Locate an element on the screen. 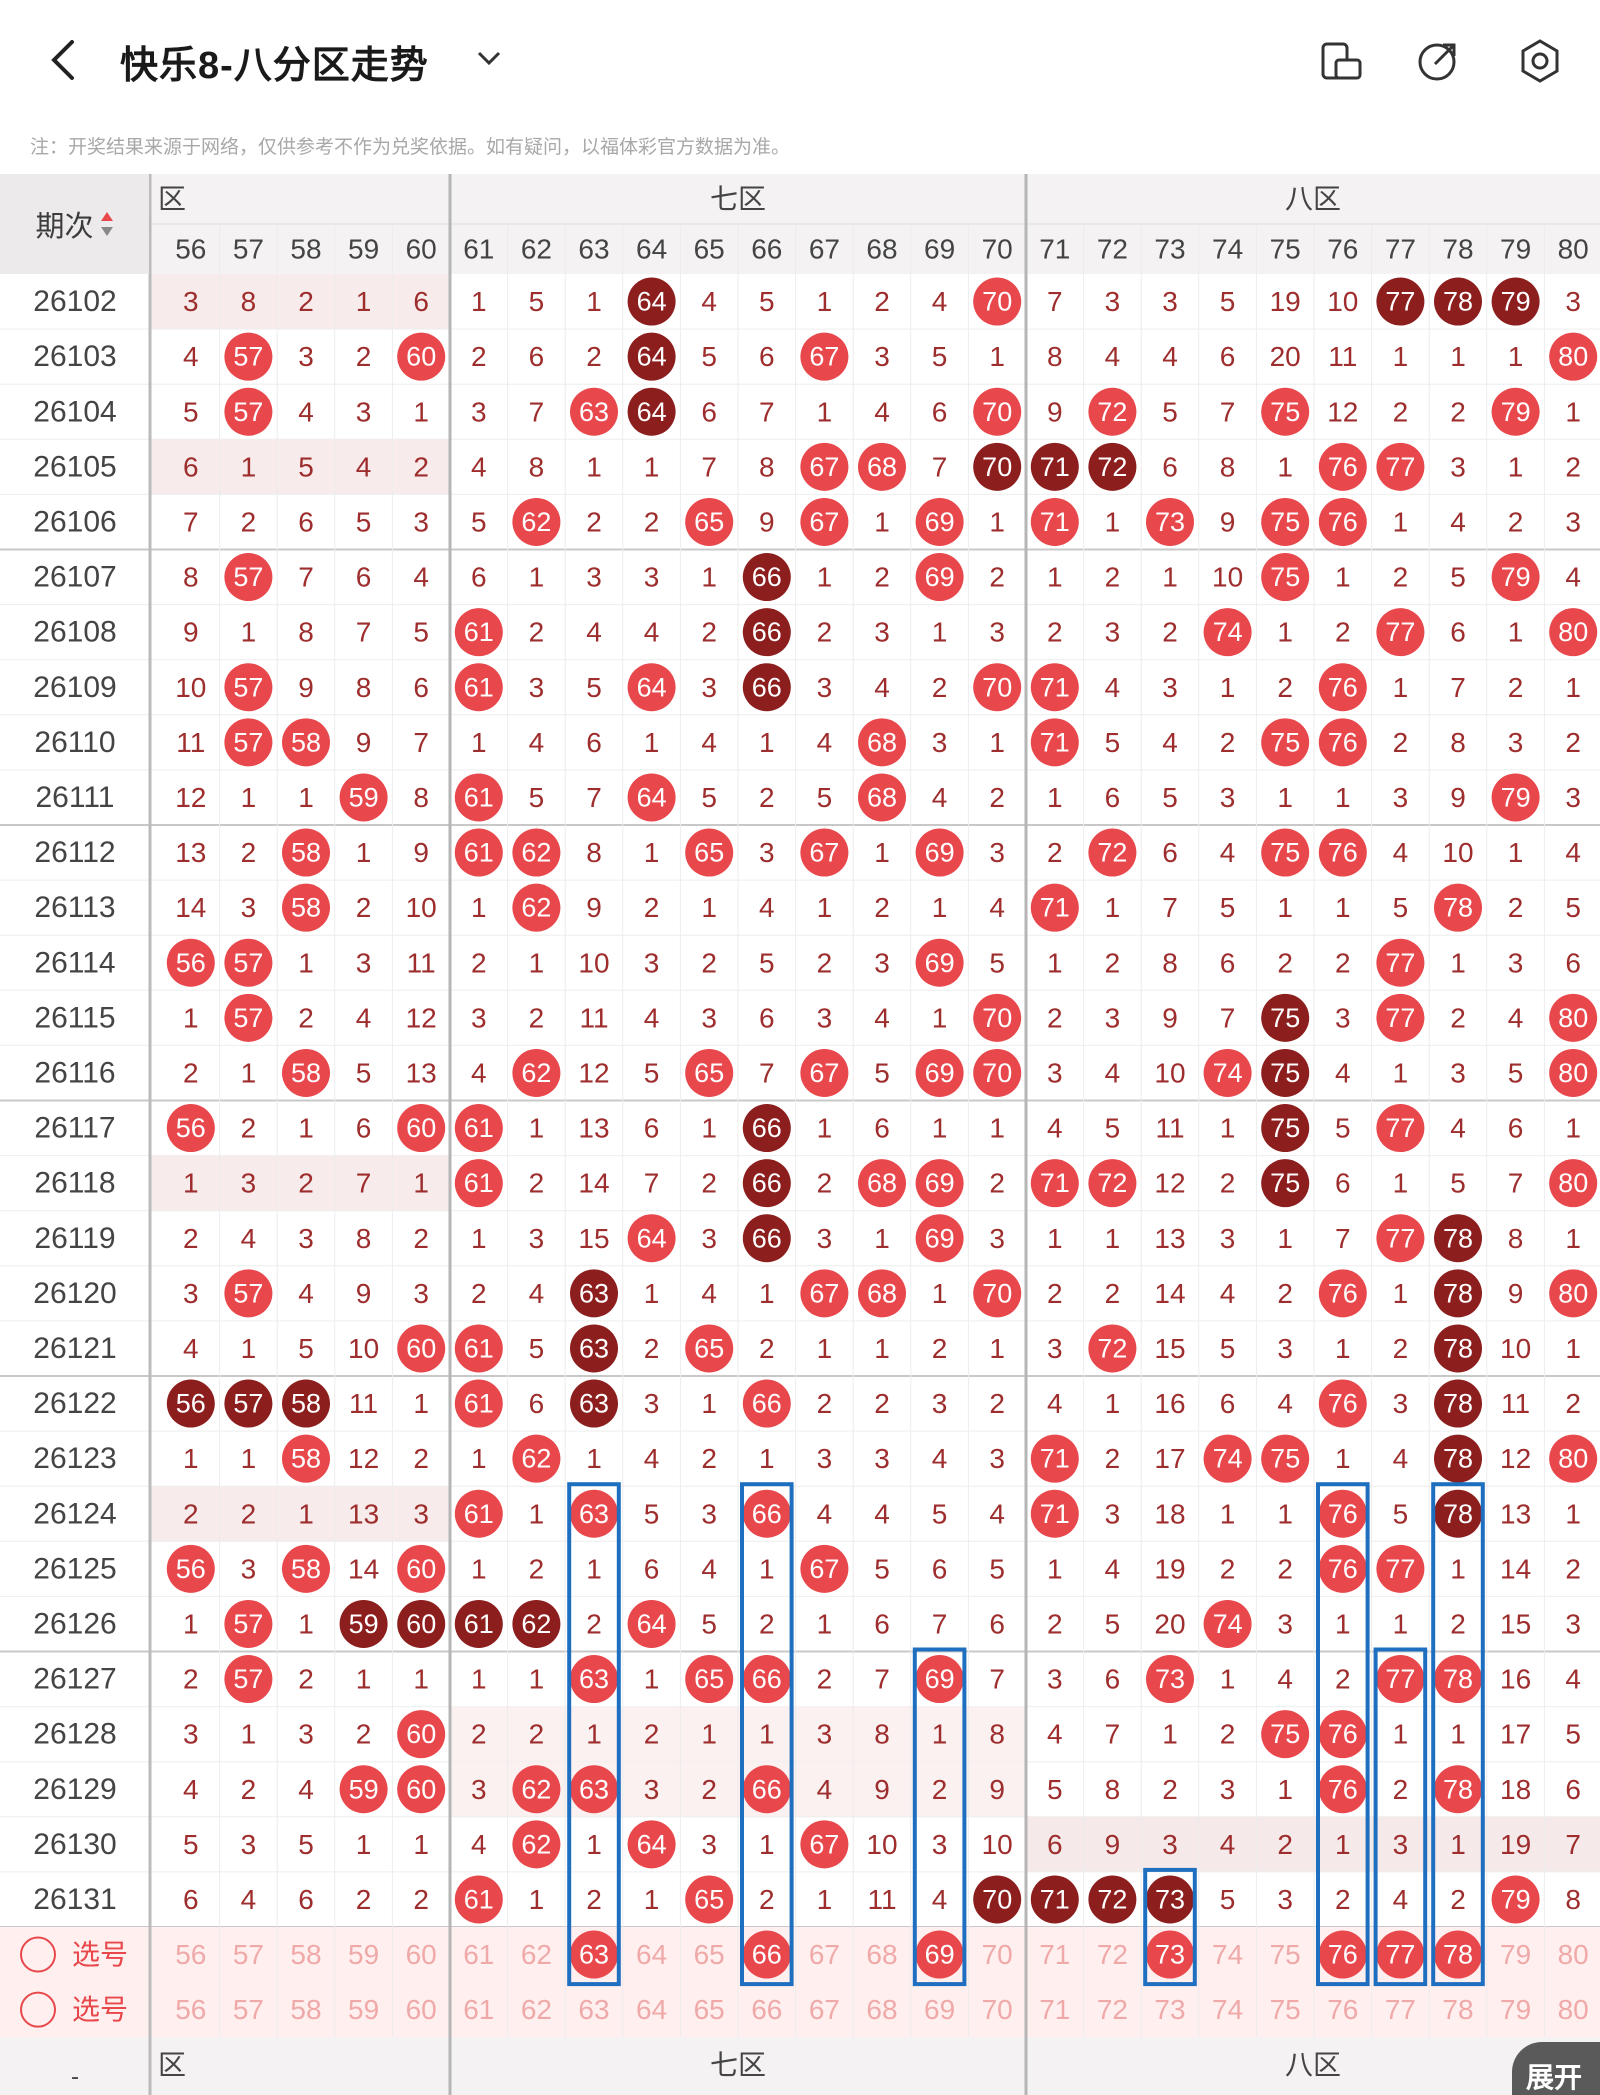 This screenshot has width=1600, height=2095. chevron-left-icon is located at coordinates (64, 60).